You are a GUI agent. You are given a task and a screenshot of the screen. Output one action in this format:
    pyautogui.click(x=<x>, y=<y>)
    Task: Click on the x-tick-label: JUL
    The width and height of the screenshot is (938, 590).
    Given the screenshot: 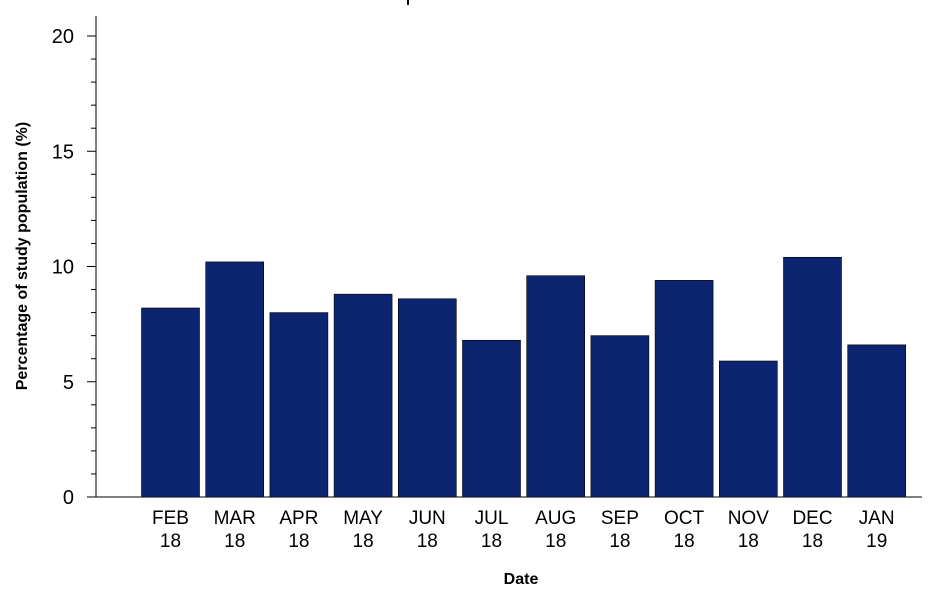 What is the action you would take?
    pyautogui.click(x=492, y=518)
    